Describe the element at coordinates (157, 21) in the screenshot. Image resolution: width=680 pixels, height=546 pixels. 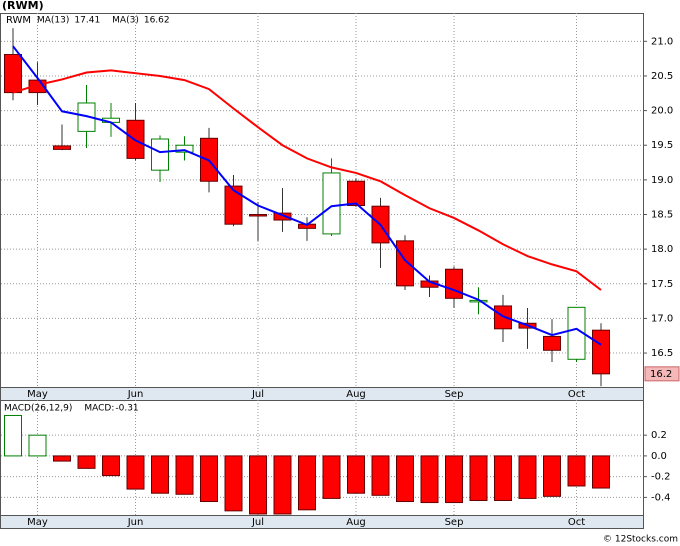
I see `legend-value: 16.62` at that location.